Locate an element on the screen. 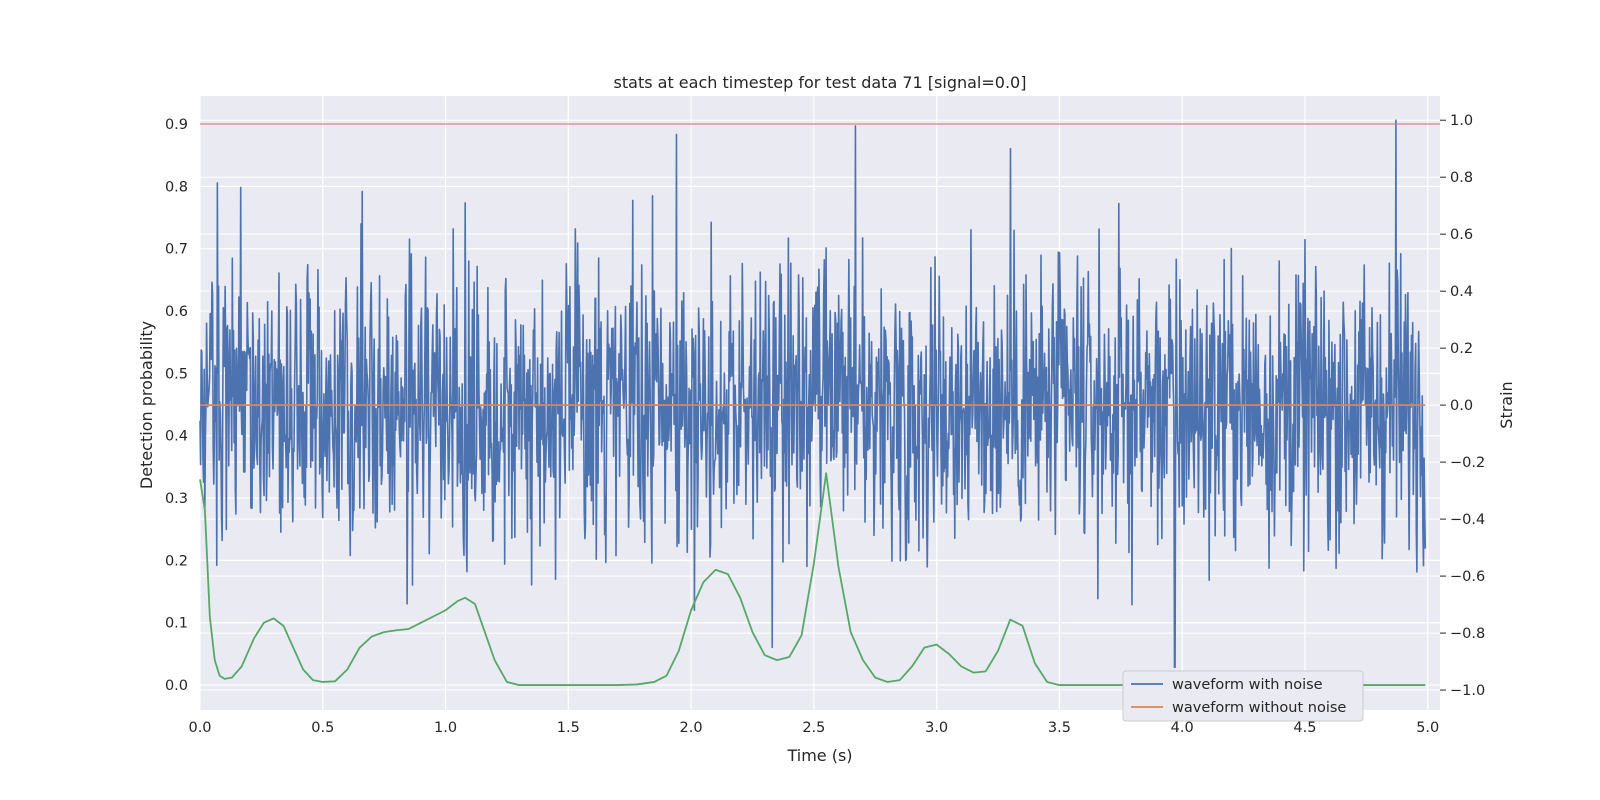 This screenshot has width=1600, height=800. x-tick-label: 3.5 is located at coordinates (1059, 728).